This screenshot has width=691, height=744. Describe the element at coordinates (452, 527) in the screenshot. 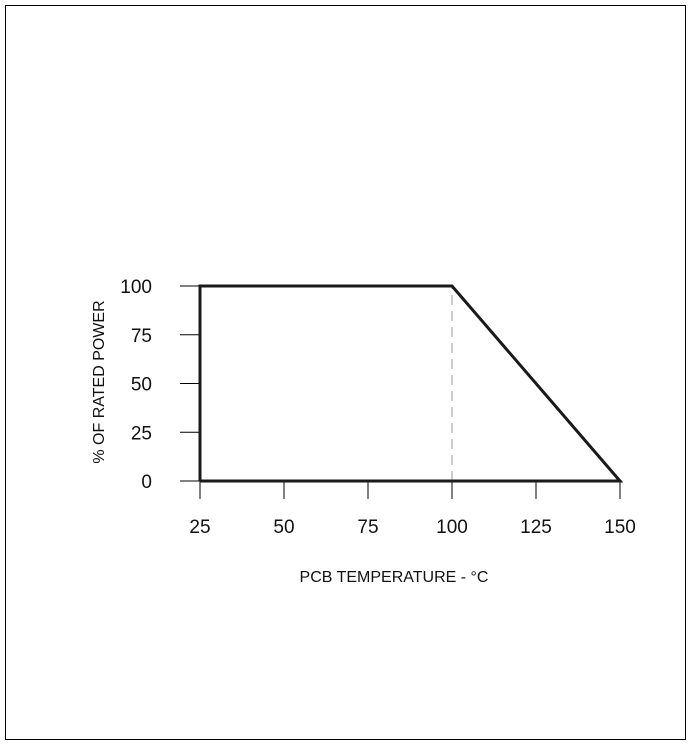

I see `x-tick-label: 100` at that location.